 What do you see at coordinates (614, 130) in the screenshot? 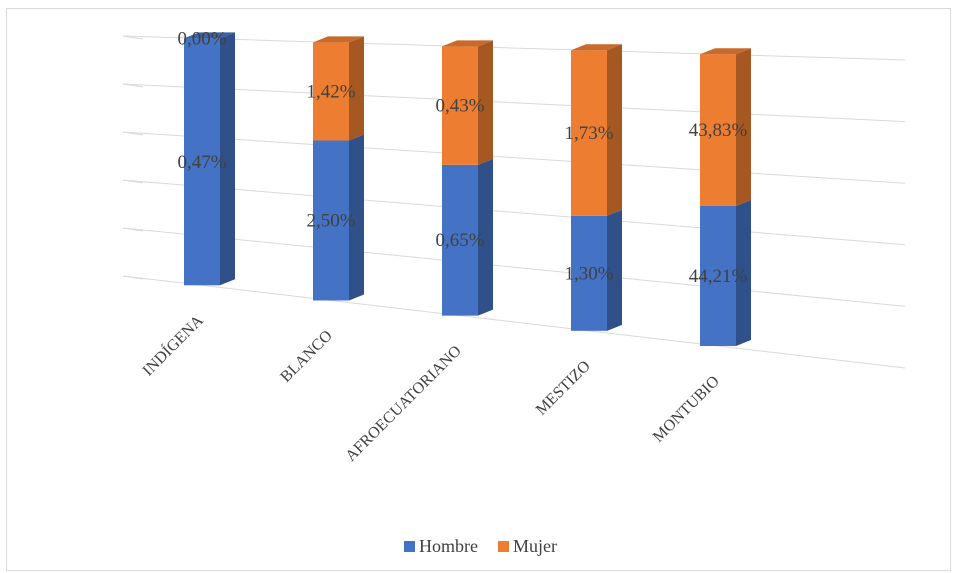
I see `bar-side-mujer-mestizo` at bounding box center [614, 130].